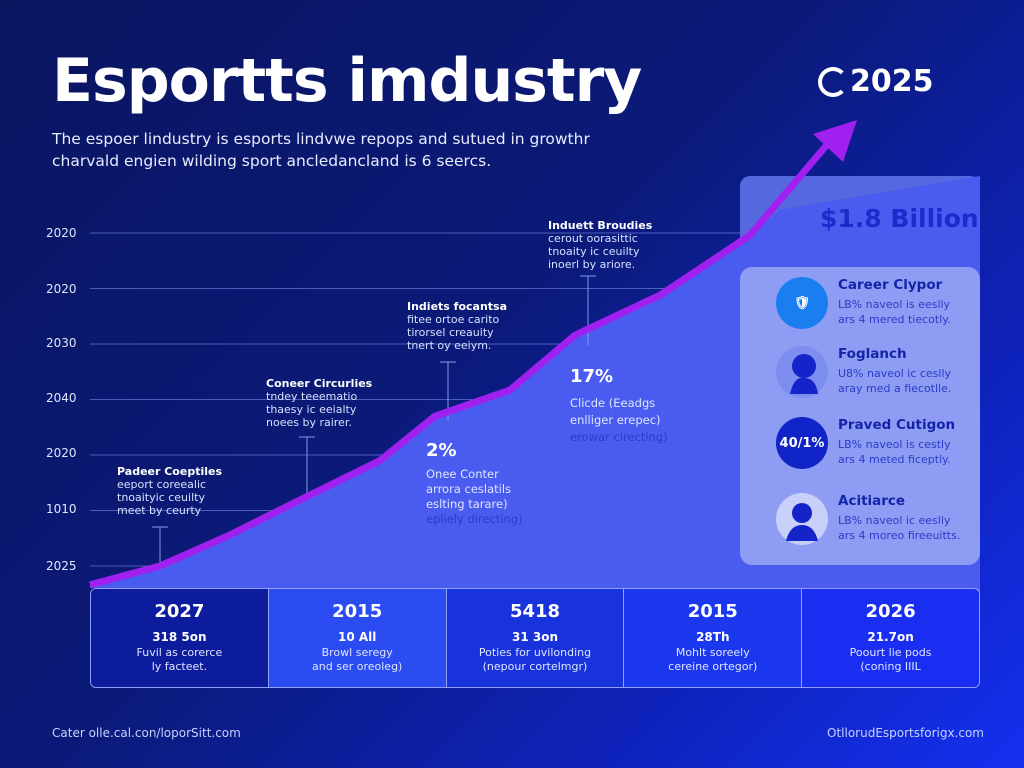 The height and width of the screenshot is (768, 1024). I want to click on y-tick-label: 2040, so click(61, 398).